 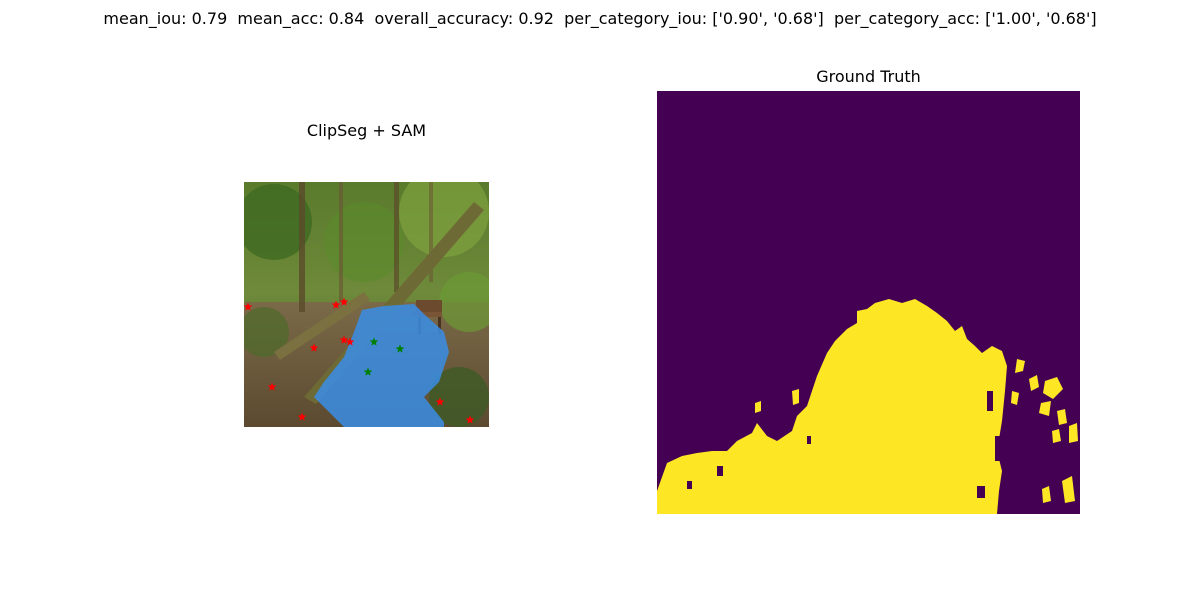 What do you see at coordinates (868, 76) in the screenshot?
I see `right-panel-title: Ground Truth` at bounding box center [868, 76].